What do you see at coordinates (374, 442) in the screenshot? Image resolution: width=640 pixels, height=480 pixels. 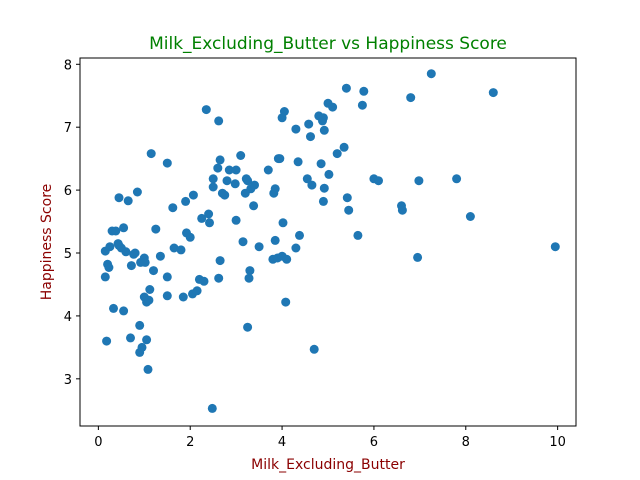 I see `x-tick-label: 6` at bounding box center [374, 442].